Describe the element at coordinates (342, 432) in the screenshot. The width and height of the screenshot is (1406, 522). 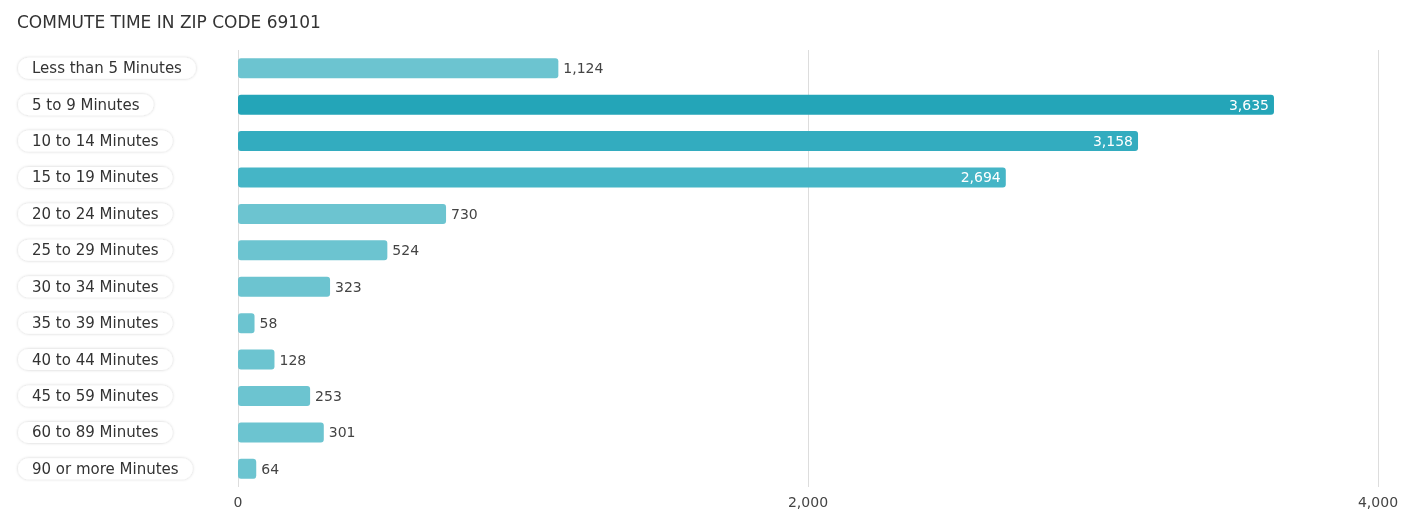
I see `data-label: 301` at that location.